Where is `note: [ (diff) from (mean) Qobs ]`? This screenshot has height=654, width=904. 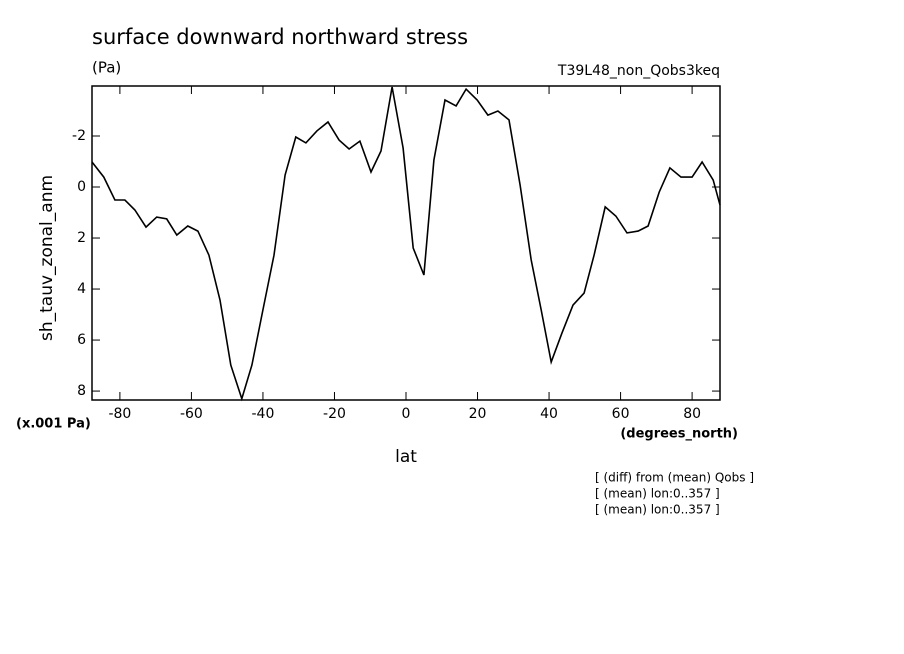
note: [ (diff) from (mean) Qobs ] is located at coordinates (674, 478).